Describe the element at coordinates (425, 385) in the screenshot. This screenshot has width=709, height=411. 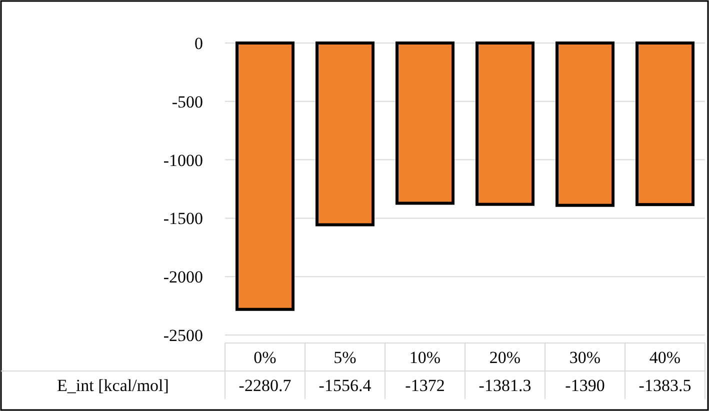
I see `data-label: -1372` at that location.